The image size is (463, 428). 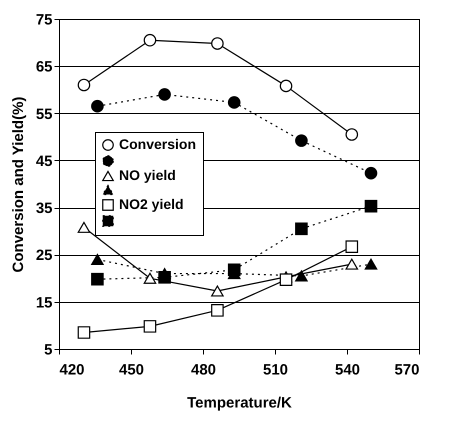 What do you see at coordinates (131, 370) in the screenshot?
I see `x-tick-label: 450` at bounding box center [131, 370].